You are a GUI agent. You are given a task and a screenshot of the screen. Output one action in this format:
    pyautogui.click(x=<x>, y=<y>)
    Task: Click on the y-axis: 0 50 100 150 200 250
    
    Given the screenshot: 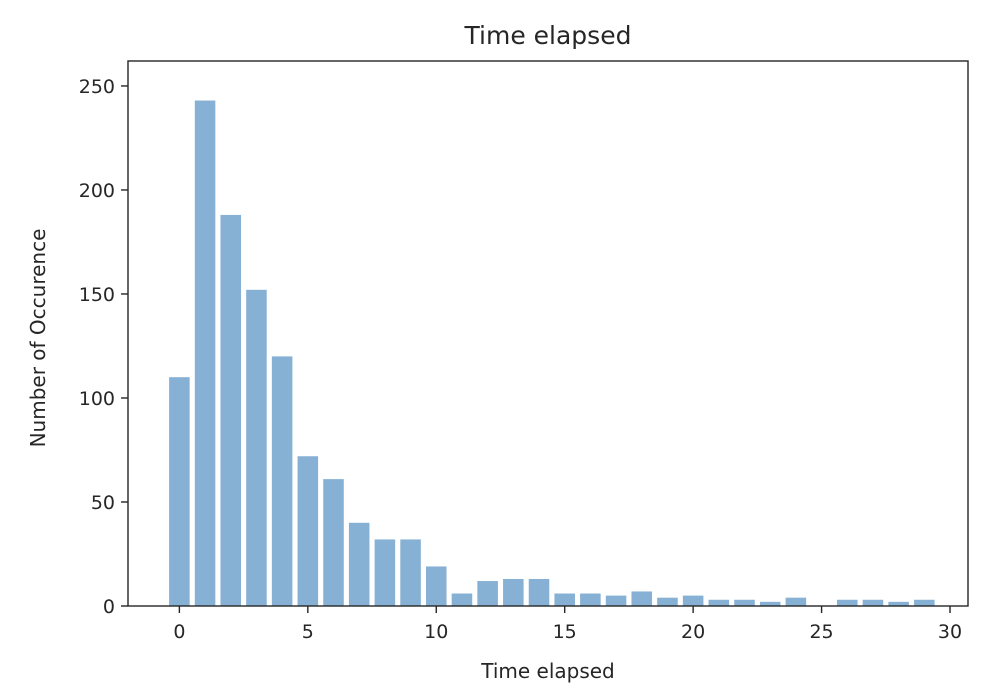 What is the action you would take?
    pyautogui.click(x=103, y=347)
    